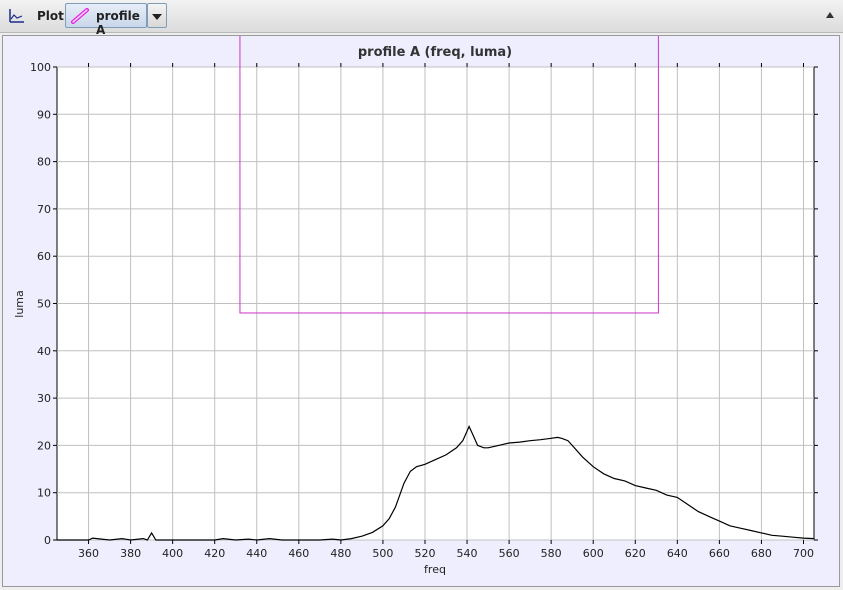 The height and width of the screenshot is (590, 843). What do you see at coordinates (172, 553) in the screenshot?
I see `x-tick-label: 400` at bounding box center [172, 553].